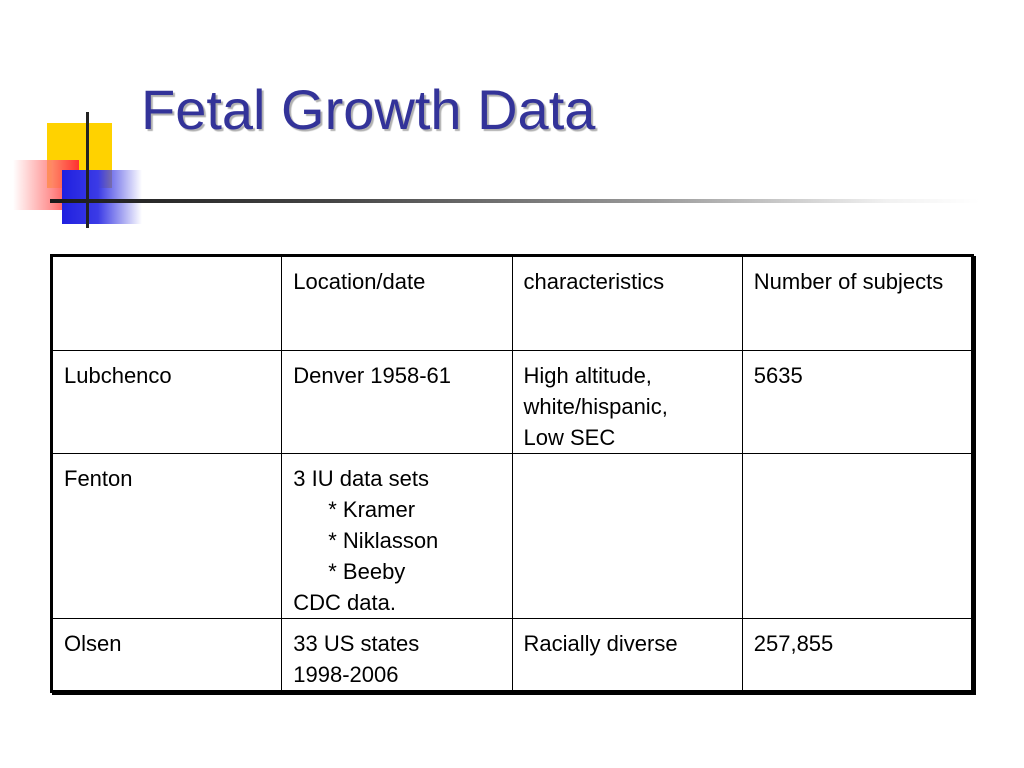 This screenshot has height=768, width=1024. Describe the element at coordinates (587, 375) in the screenshot. I see `cell-line: High altitude,` at that location.